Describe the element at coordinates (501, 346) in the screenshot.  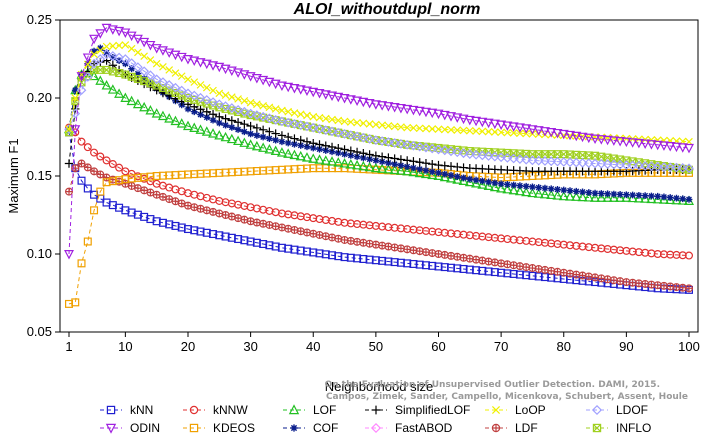
I see `x-tick-label: 70` at that location.